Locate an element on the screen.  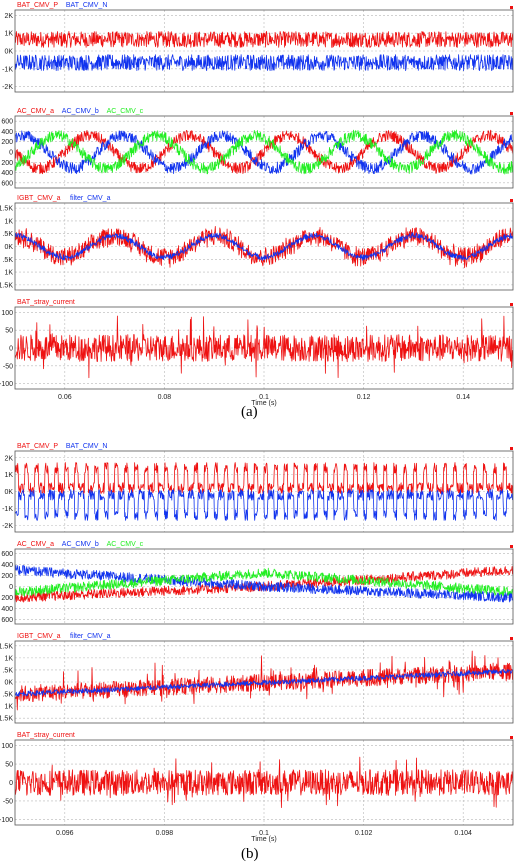
x-tick-label: 0.096 is located at coordinates (65, 833).